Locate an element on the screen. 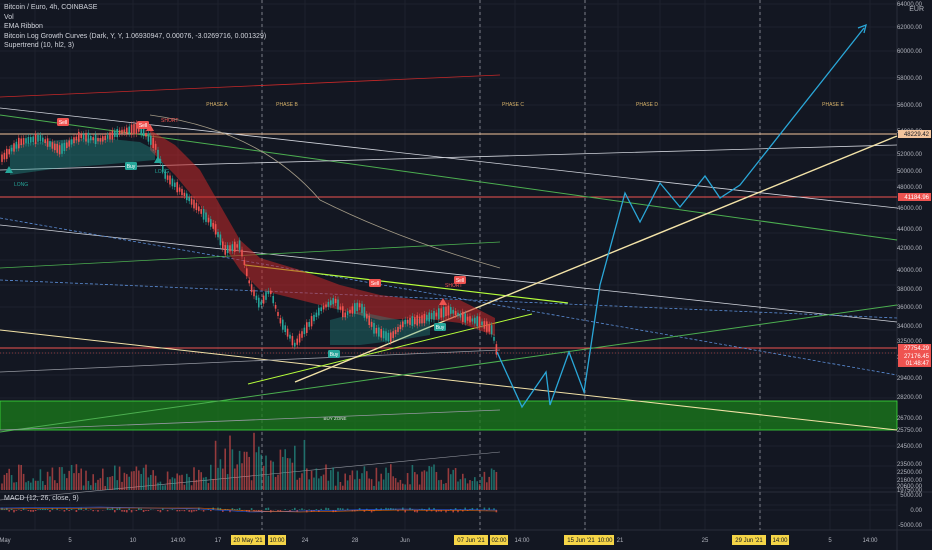 Image resolution: width=932 pixels, height=550 pixels. price-badge-label: 01:48:47 is located at coordinates (918, 364).